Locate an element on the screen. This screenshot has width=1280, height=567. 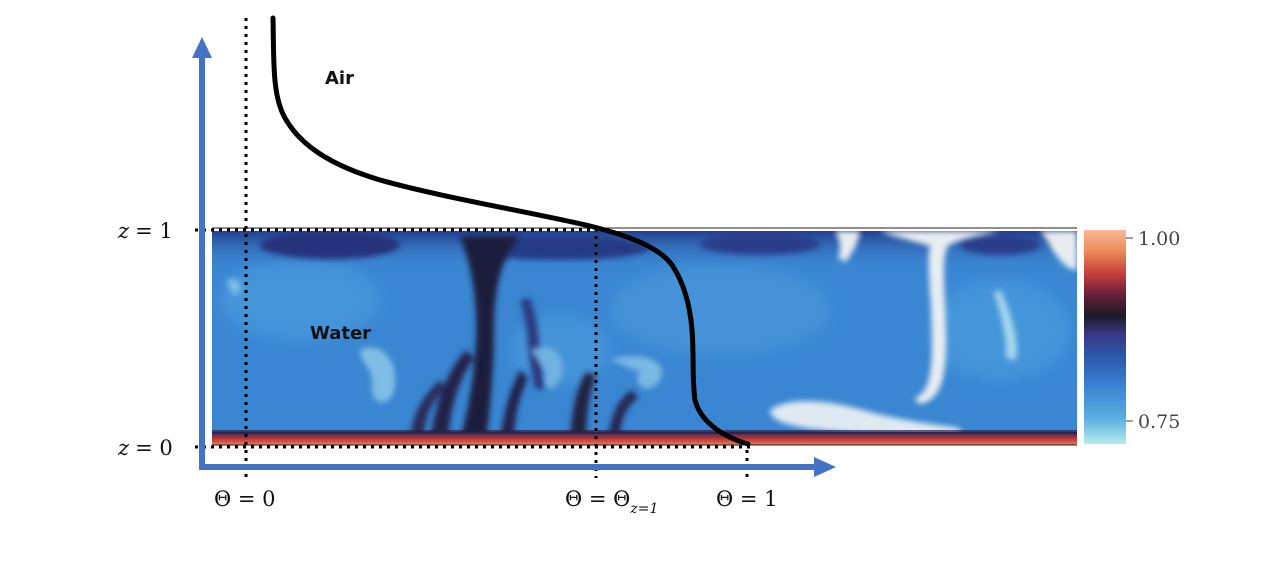
theta-z1-label: Θ = Θz=1 is located at coordinates (611, 502).